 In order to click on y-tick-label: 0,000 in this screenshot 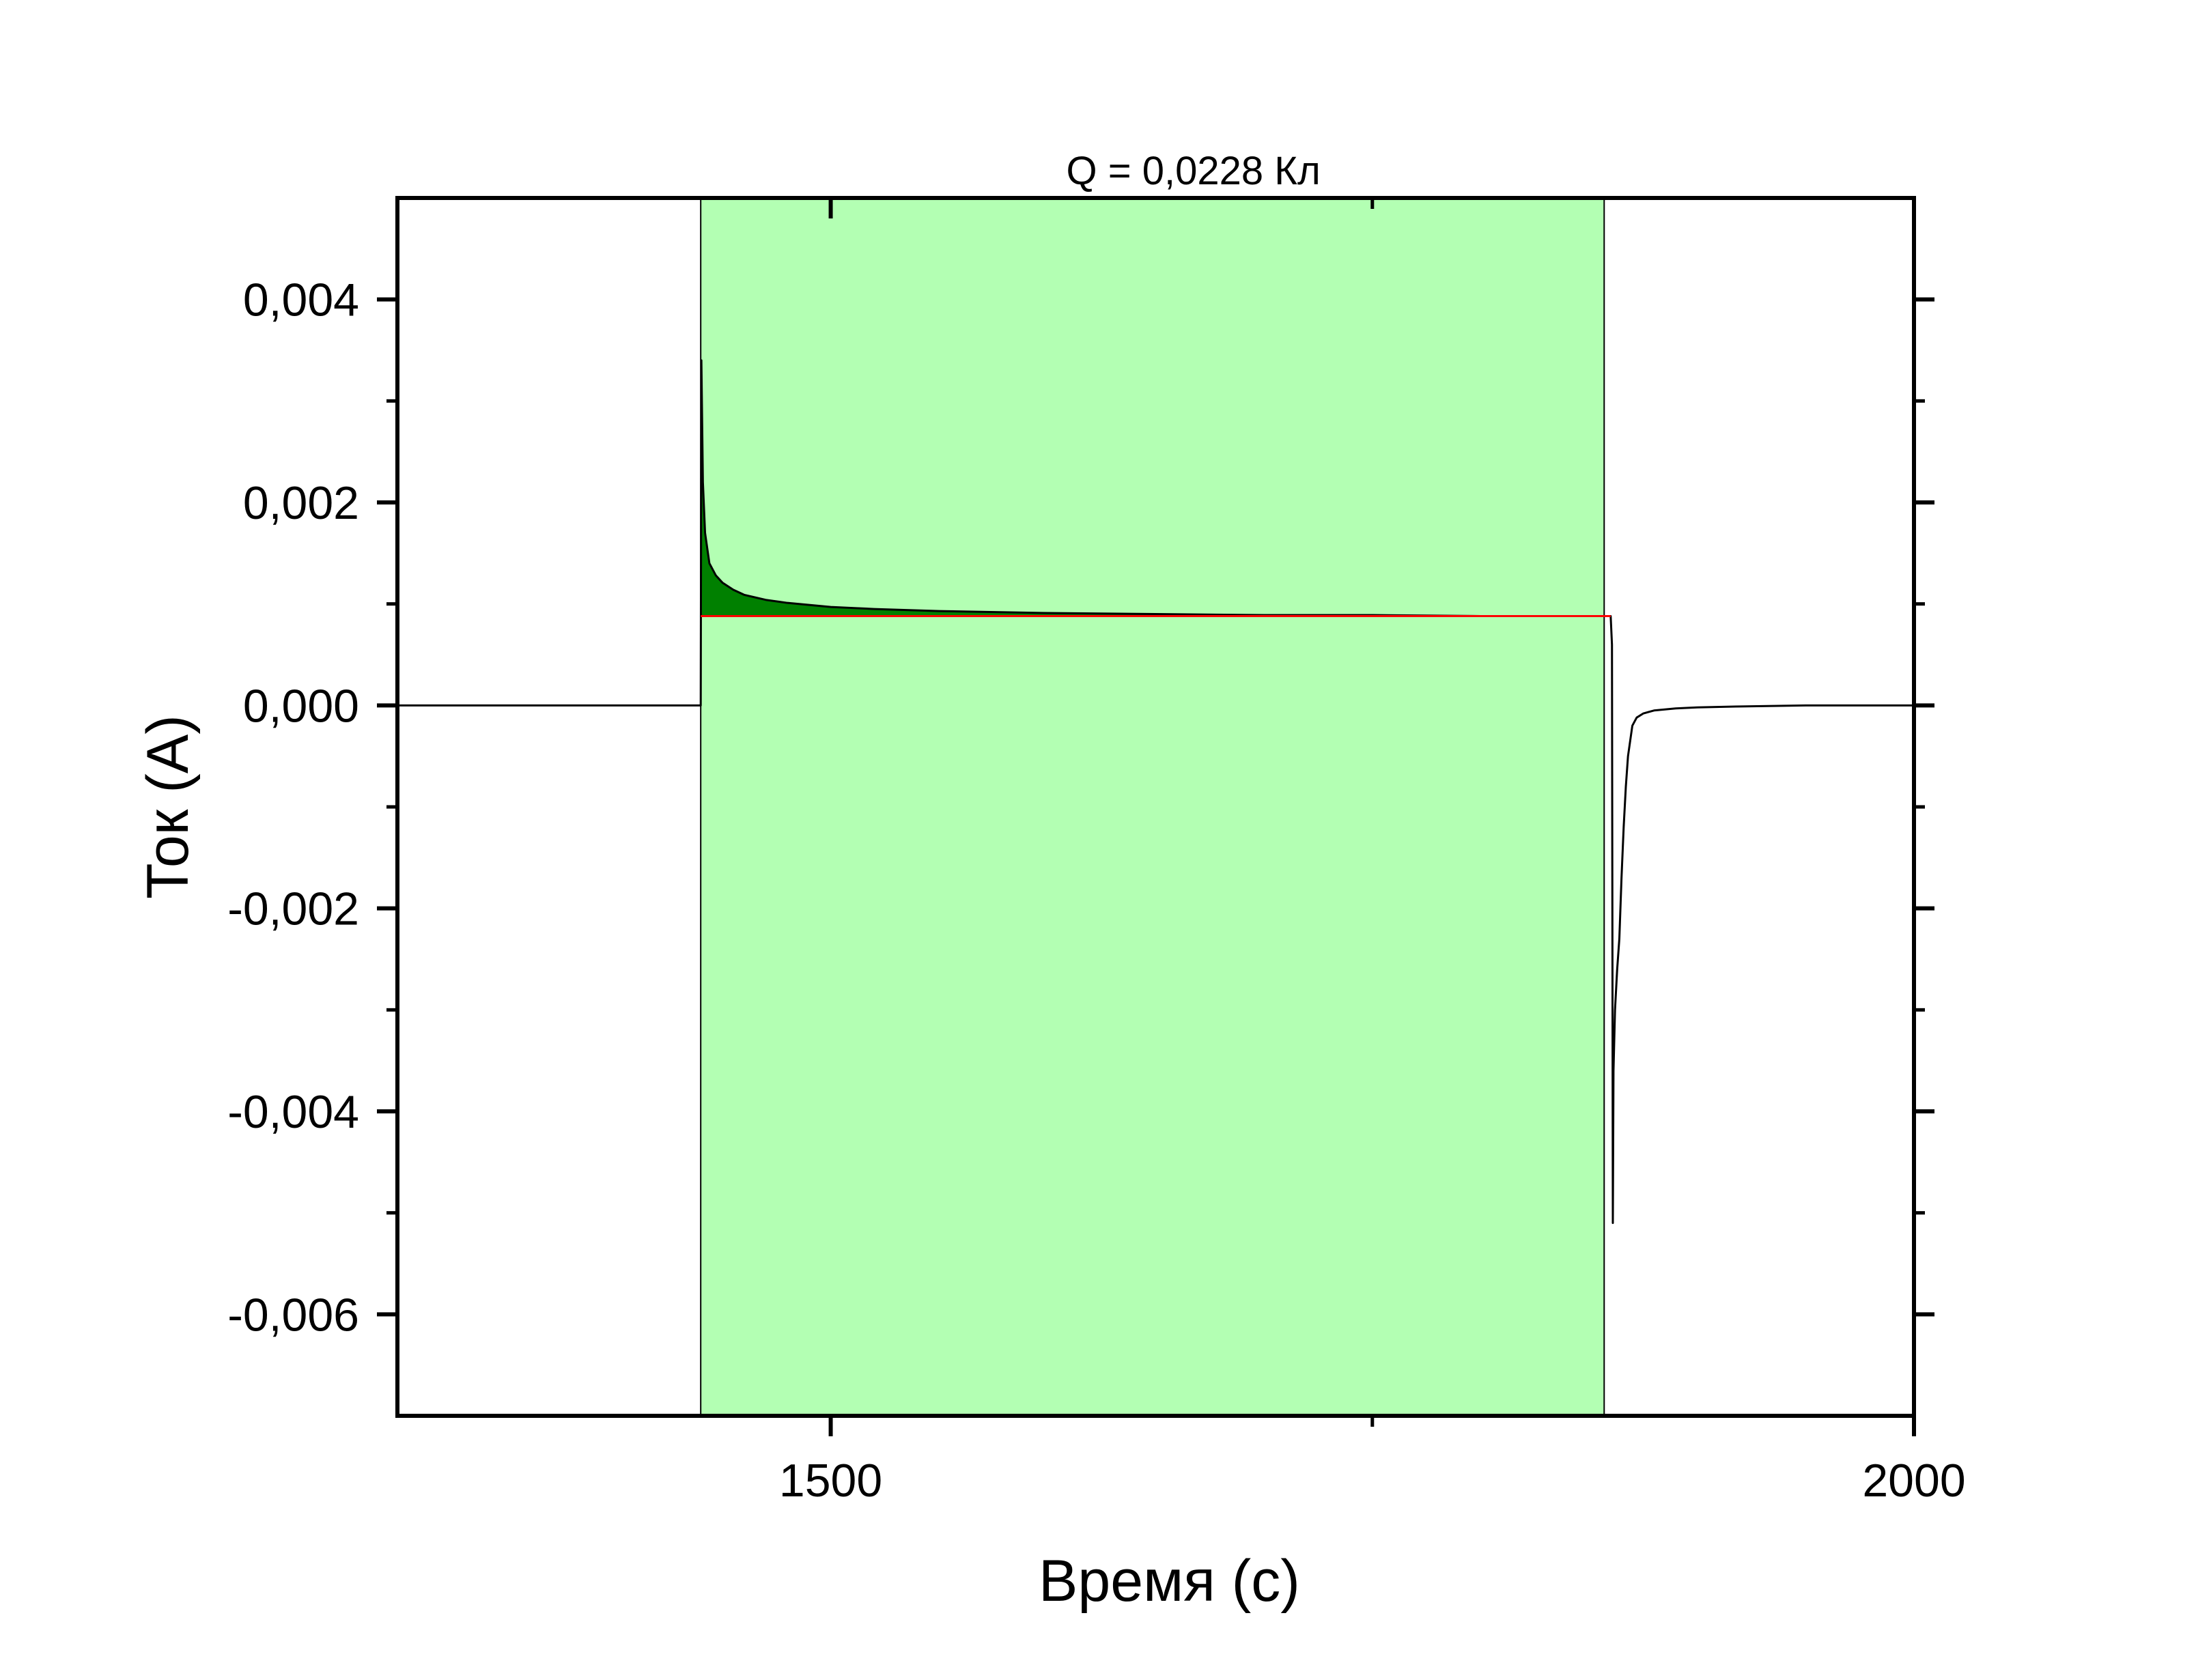, I will do `click(301, 706)`.